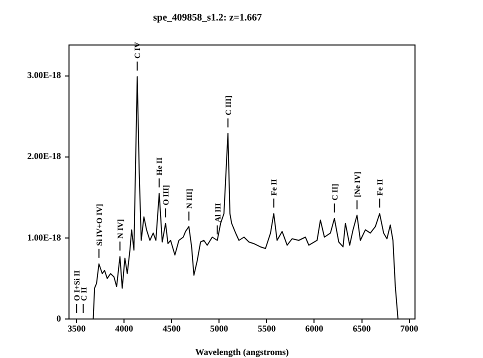 Image resolution: width=483 pixels, height=358 pixels. I want to click on y-tick-label: 1.00E-18, so click(44, 237).